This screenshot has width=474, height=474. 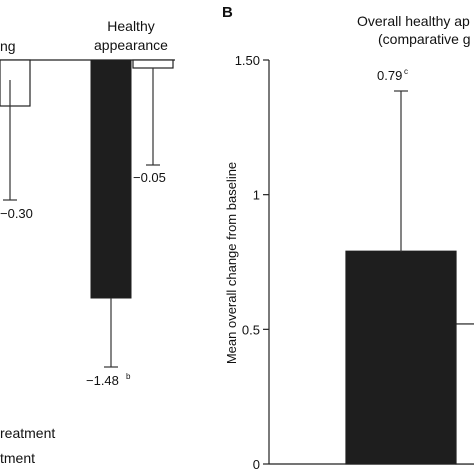 What do you see at coordinates (251, 329) in the screenshot?
I see `panel-b-y-tick-label: 0.5` at bounding box center [251, 329].